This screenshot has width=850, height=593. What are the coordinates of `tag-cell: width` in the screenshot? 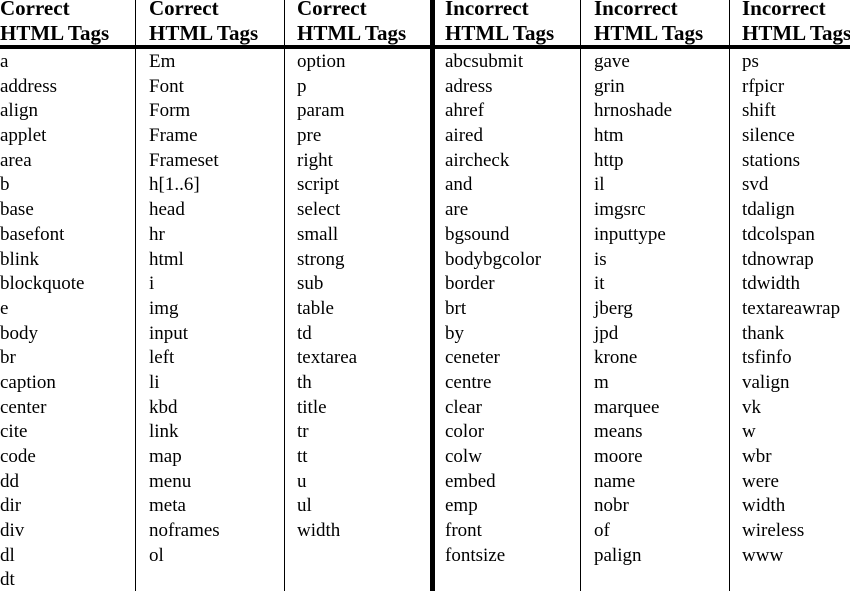 It's located at (319, 531).